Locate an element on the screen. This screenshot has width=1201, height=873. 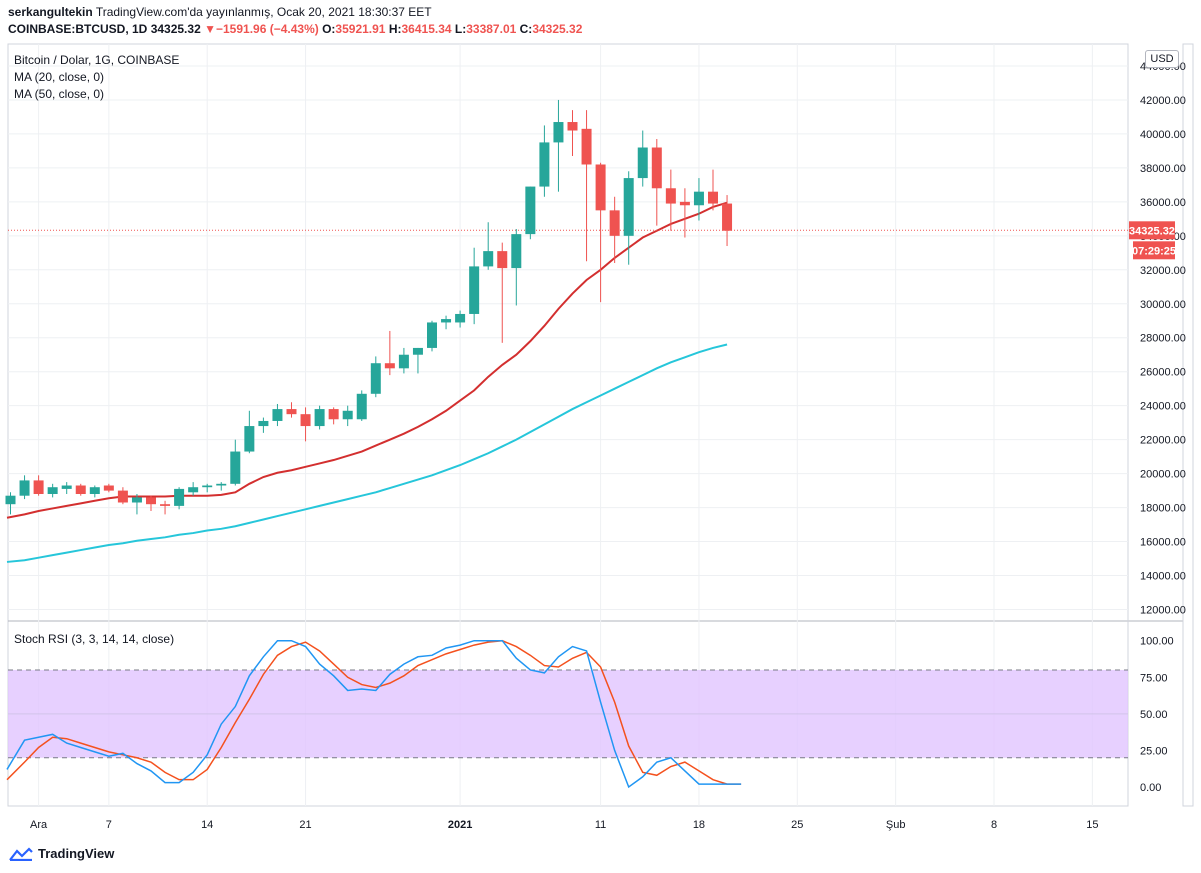
y-tick-label: 14000.00 is located at coordinates (1163, 577).